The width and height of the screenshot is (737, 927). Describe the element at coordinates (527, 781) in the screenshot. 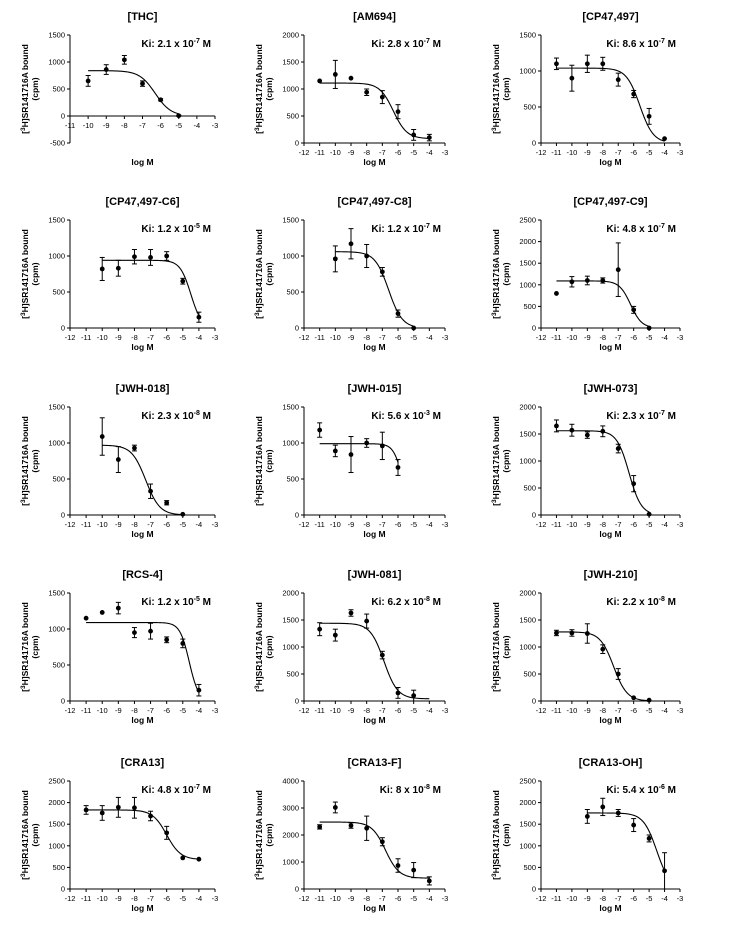

I see `y-tick-label: 2500` at that location.